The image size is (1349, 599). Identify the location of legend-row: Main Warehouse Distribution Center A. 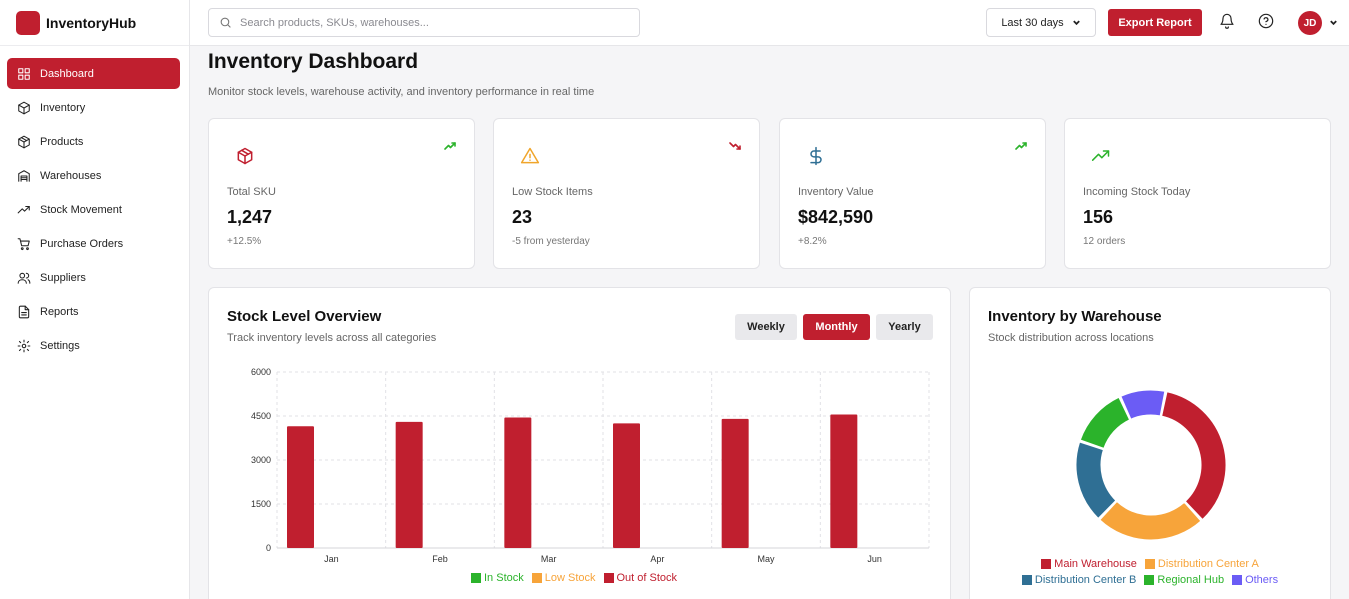
(1150, 564).